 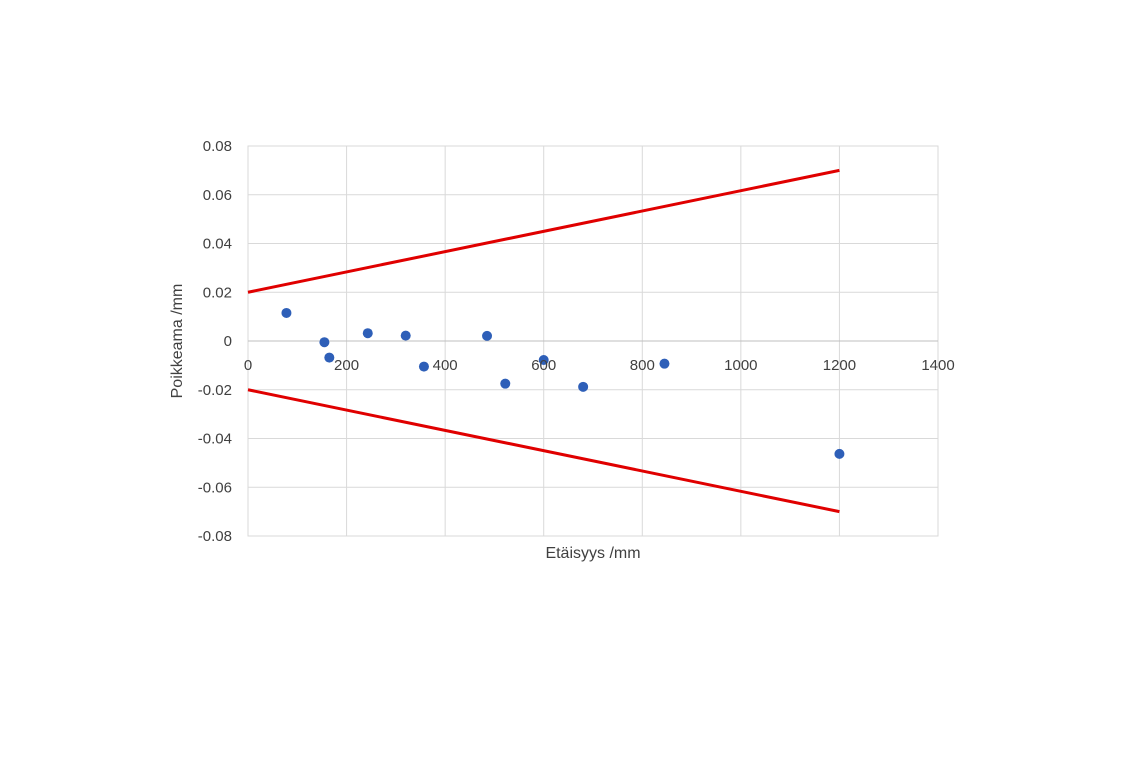 I want to click on y-tick-label: 0.02, so click(x=217, y=292).